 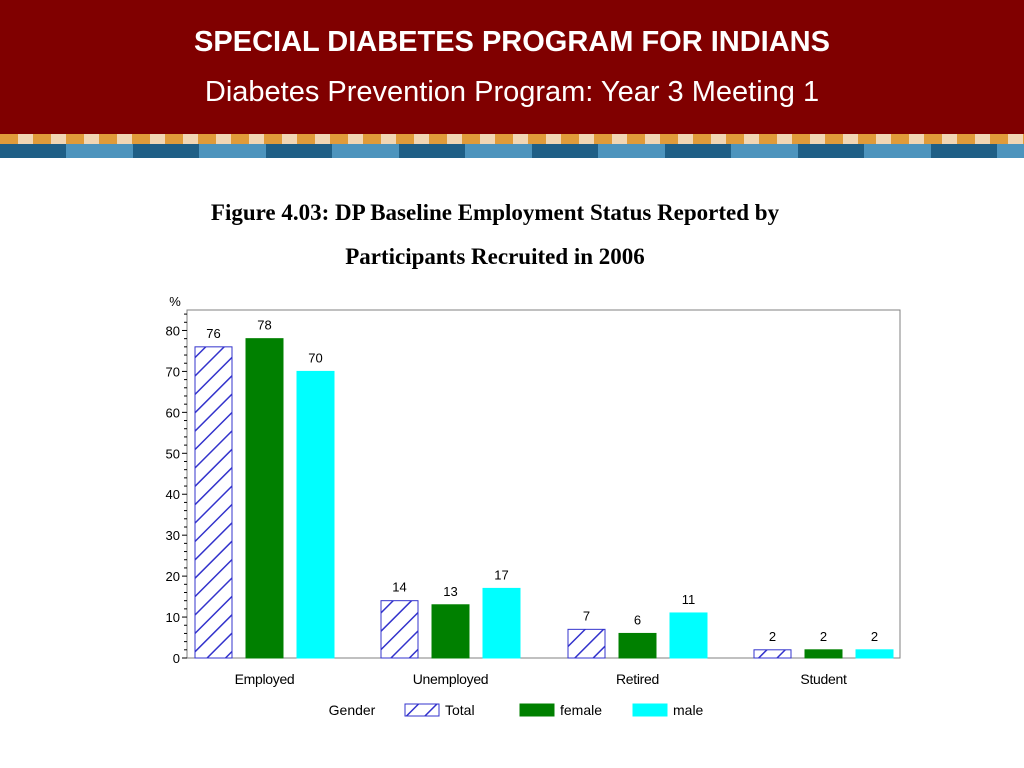 What do you see at coordinates (173, 617) in the screenshot?
I see `y-tick-label: 10` at bounding box center [173, 617].